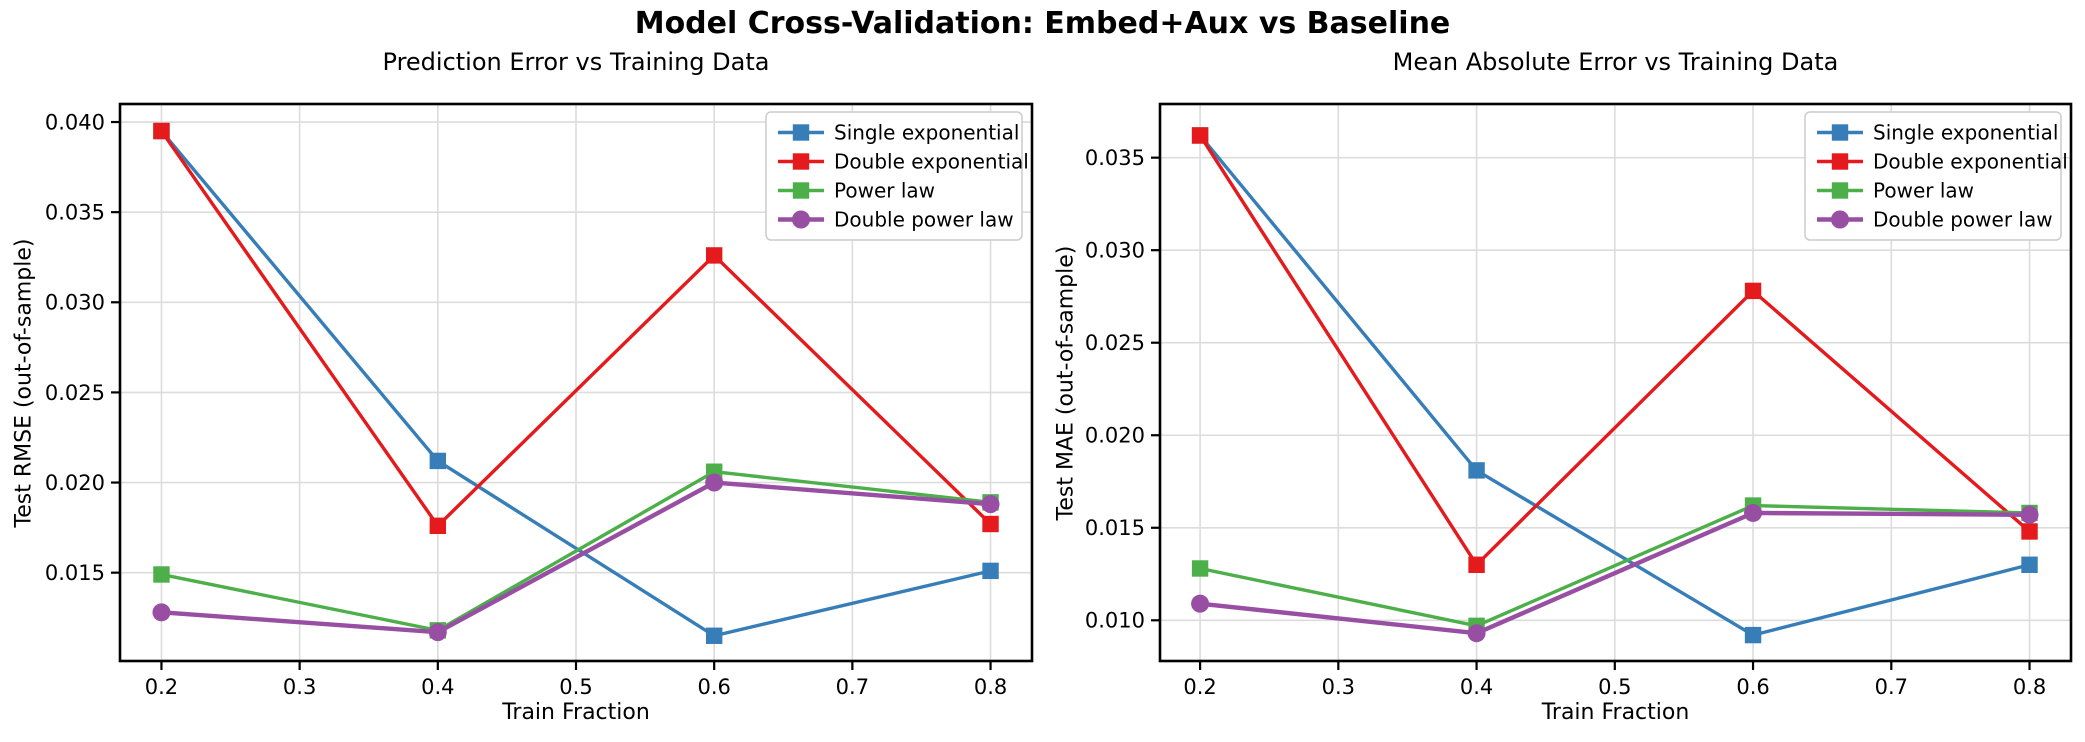 Image resolution: width=2085 pixels, height=742 pixels. What do you see at coordinates (576, 712) in the screenshot?
I see `left-x-axis-label: Train Fraction` at bounding box center [576, 712].